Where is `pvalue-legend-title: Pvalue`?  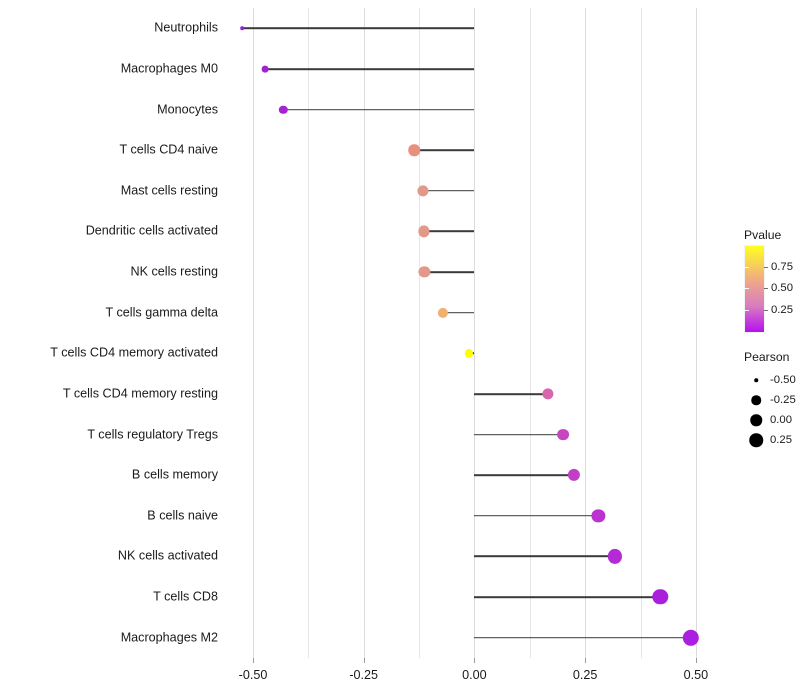 pvalue-legend-title: Pvalue is located at coordinates (763, 235).